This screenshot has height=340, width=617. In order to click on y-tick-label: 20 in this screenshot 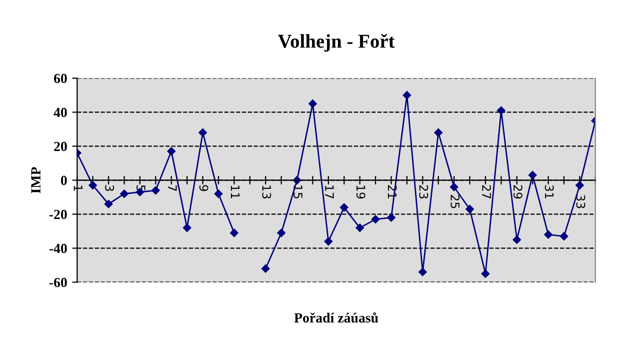, I will do `click(60, 147)`.